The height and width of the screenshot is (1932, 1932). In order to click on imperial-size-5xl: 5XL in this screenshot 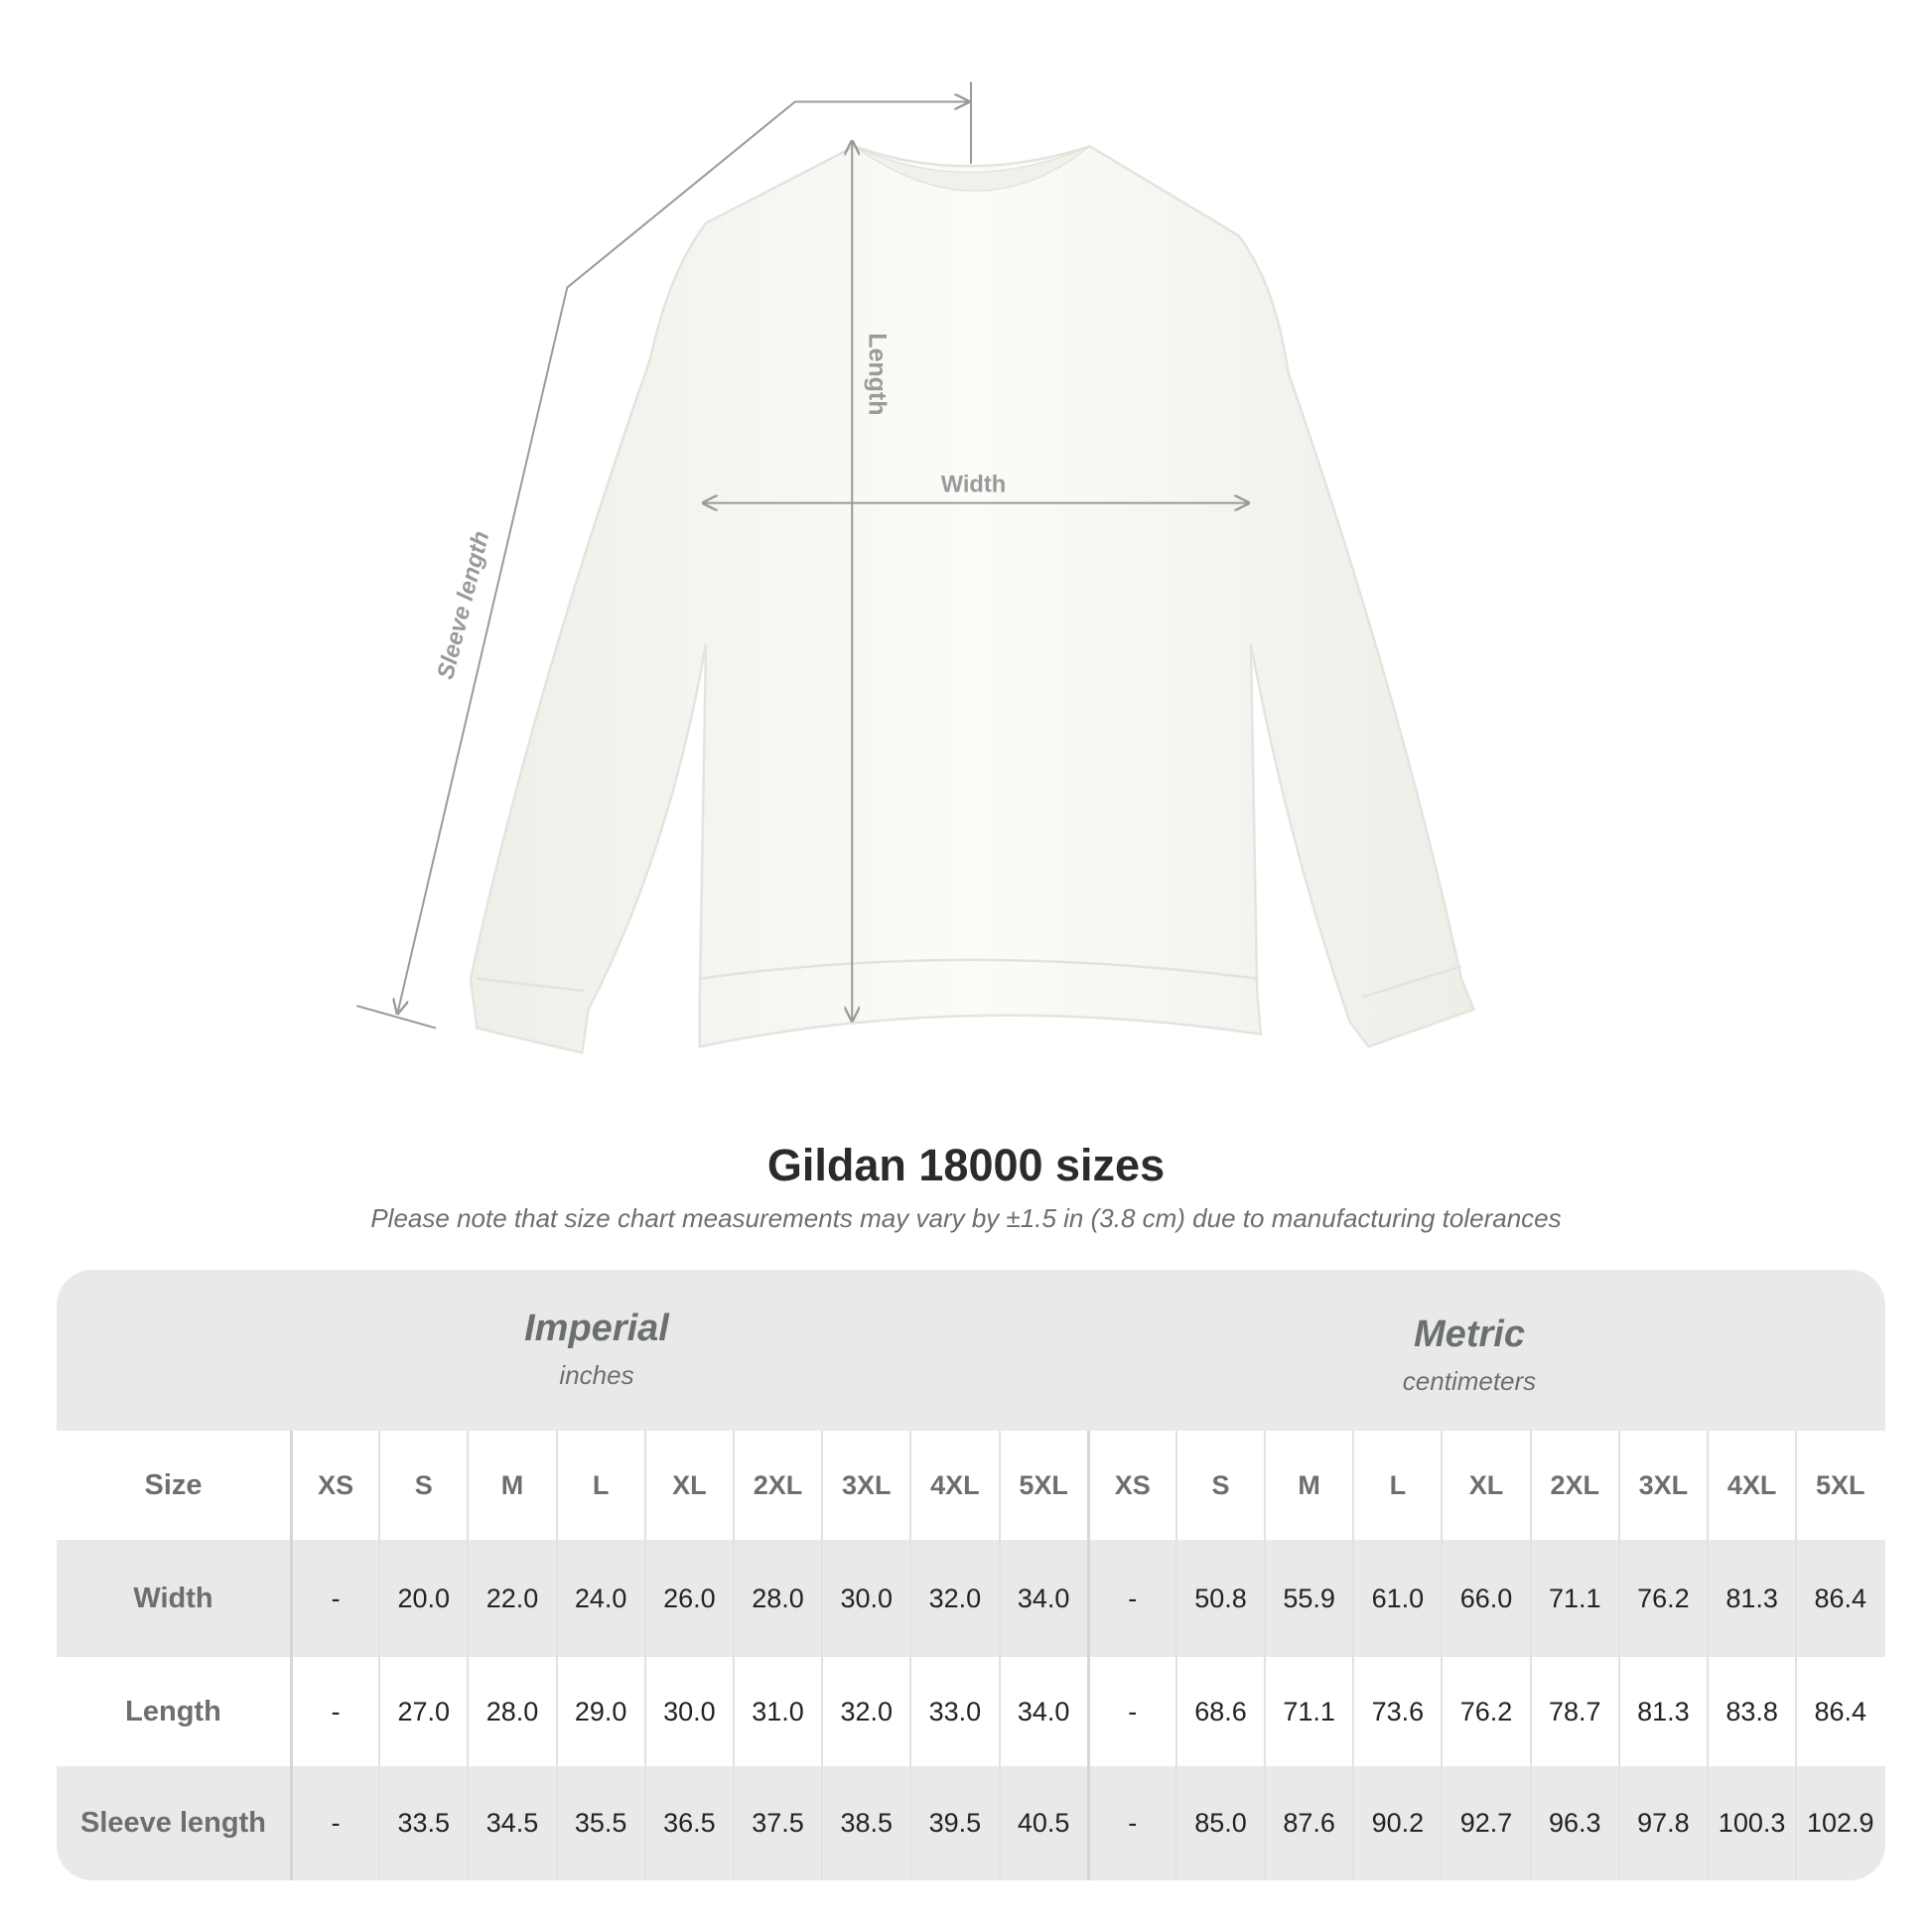, I will do `click(1042, 1486)`.